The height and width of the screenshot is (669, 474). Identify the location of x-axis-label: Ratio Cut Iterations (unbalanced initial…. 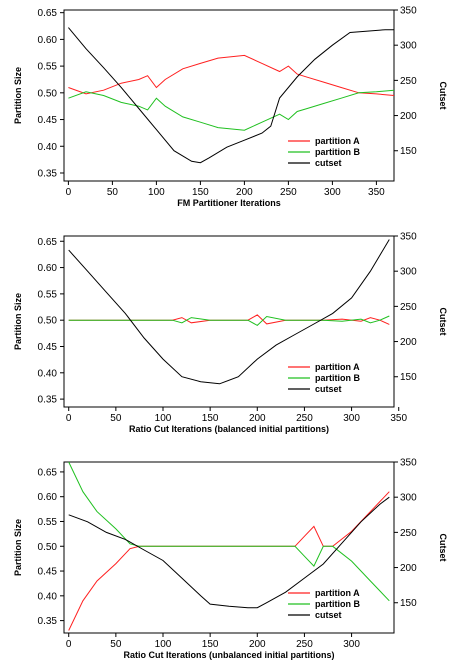
(228, 655).